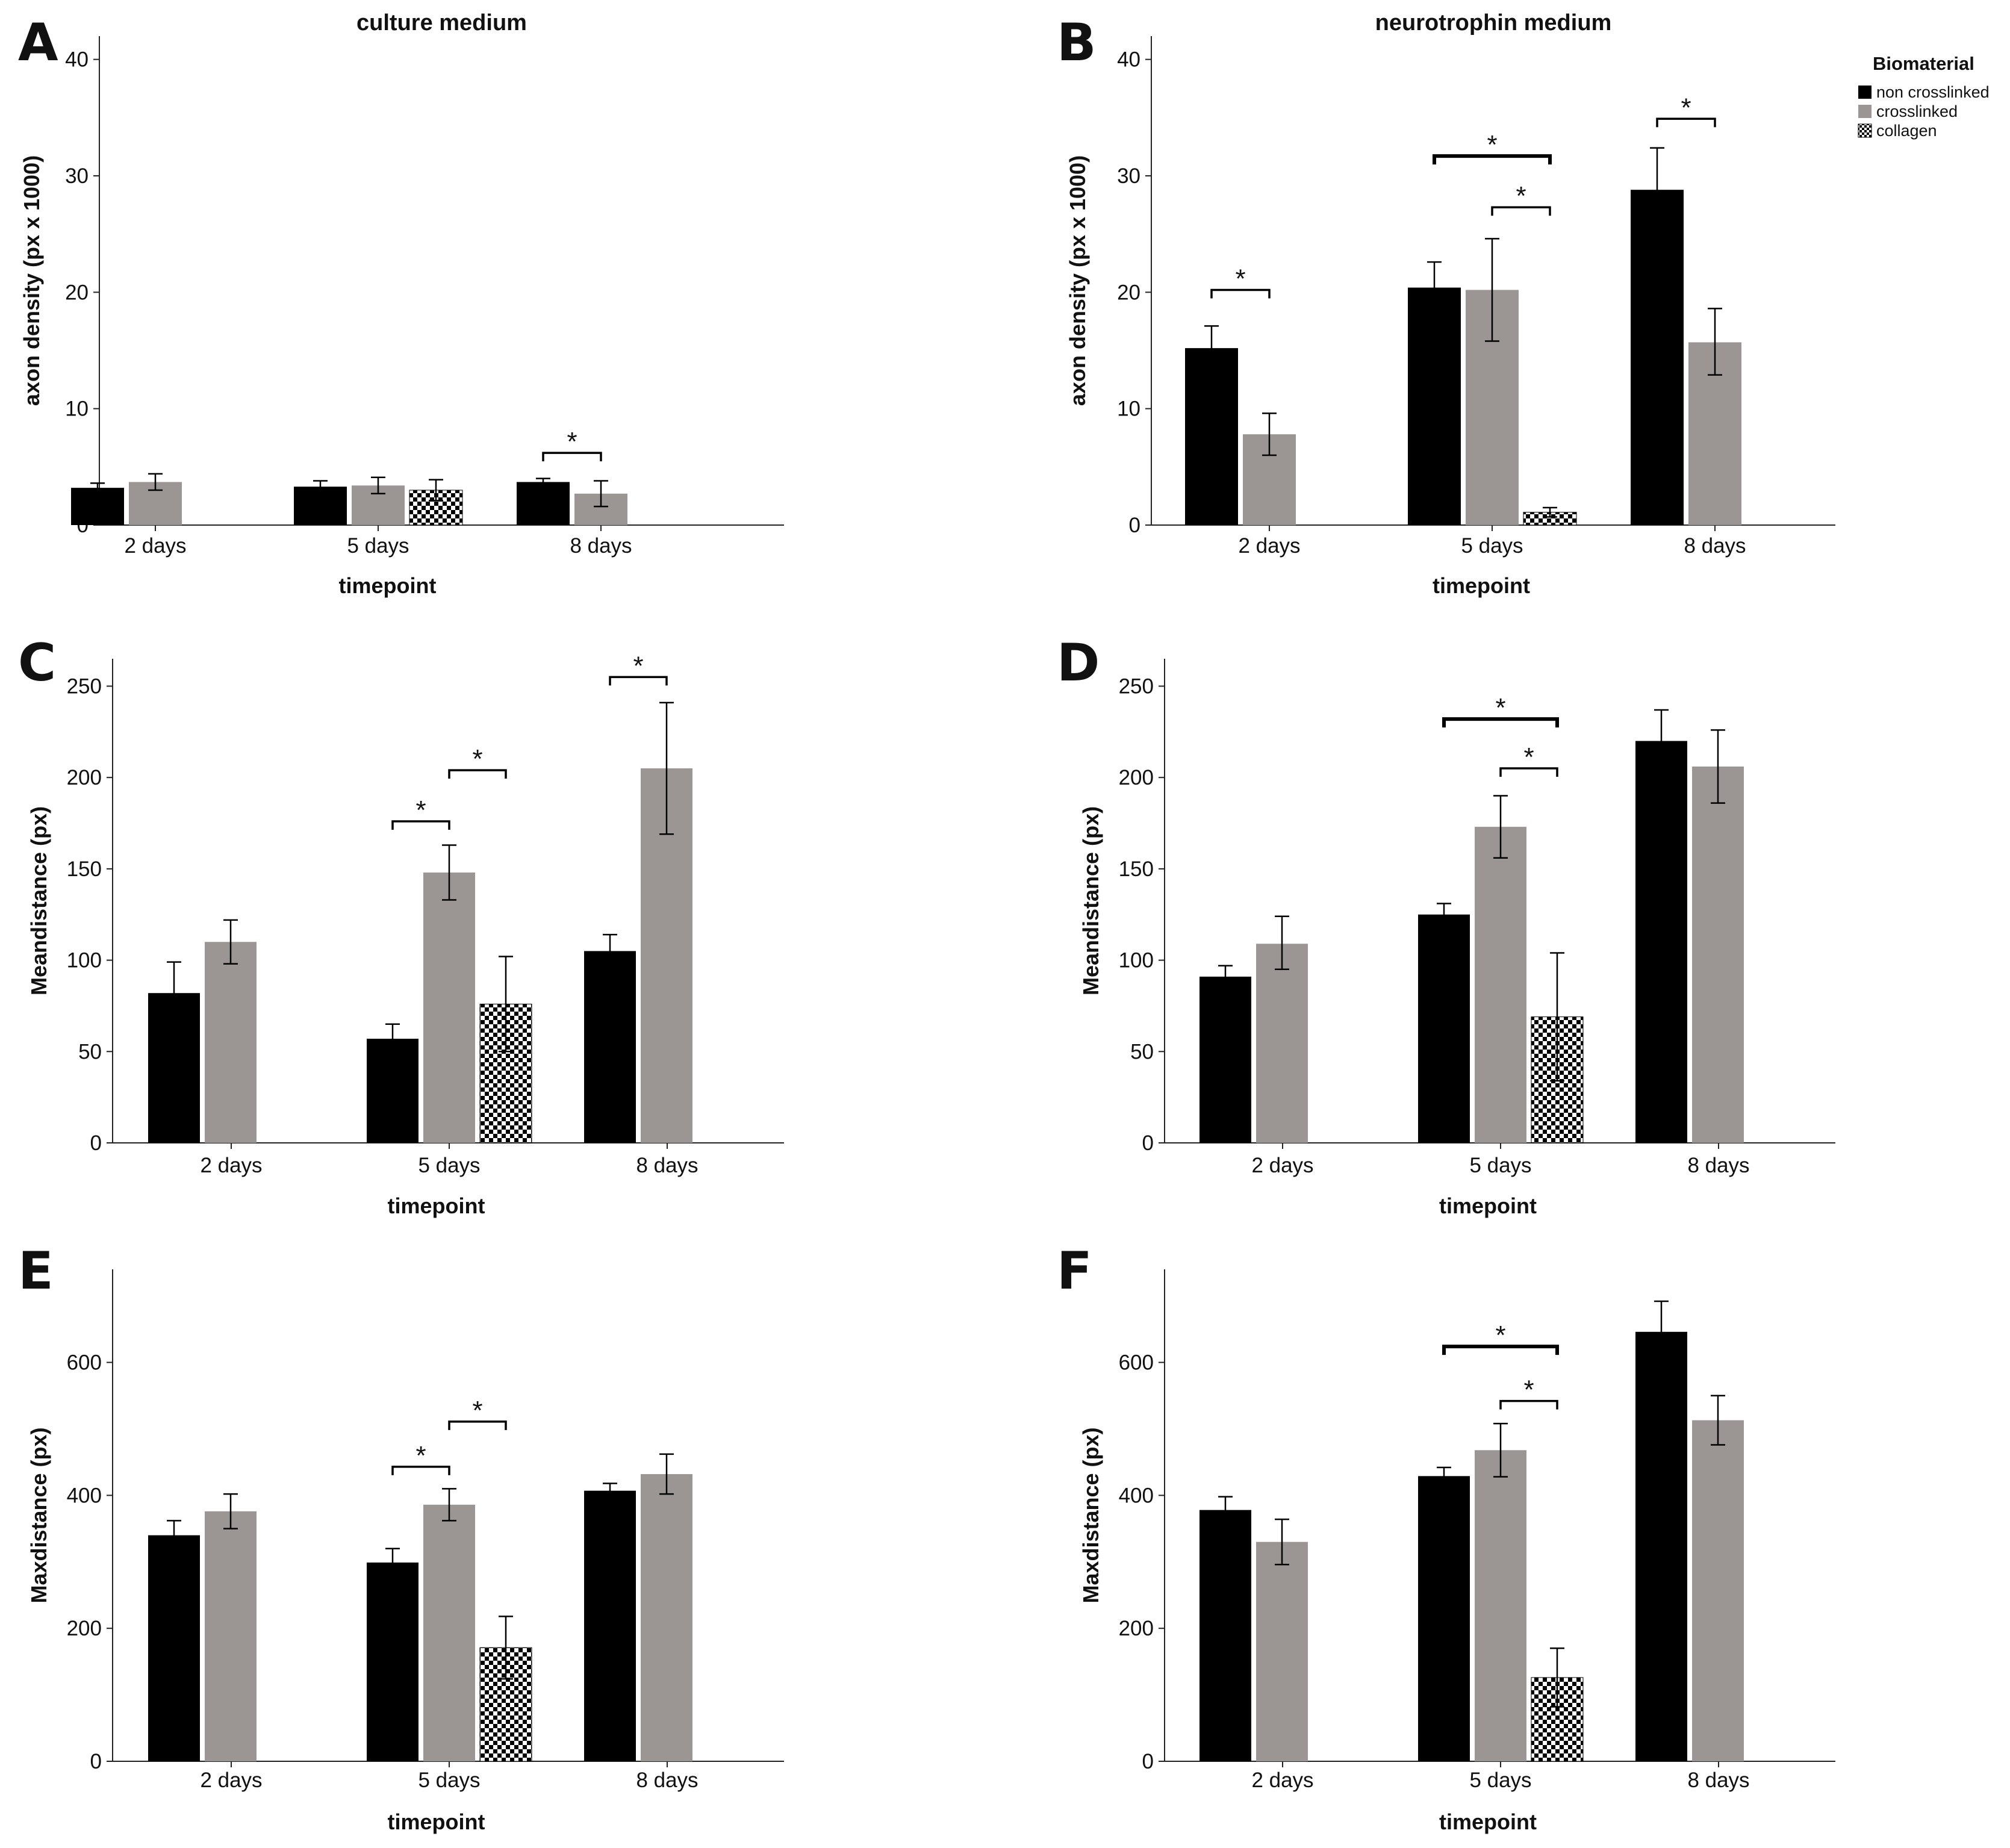  I want to click on y-tick-label-d-150: 150, so click(1136, 869).